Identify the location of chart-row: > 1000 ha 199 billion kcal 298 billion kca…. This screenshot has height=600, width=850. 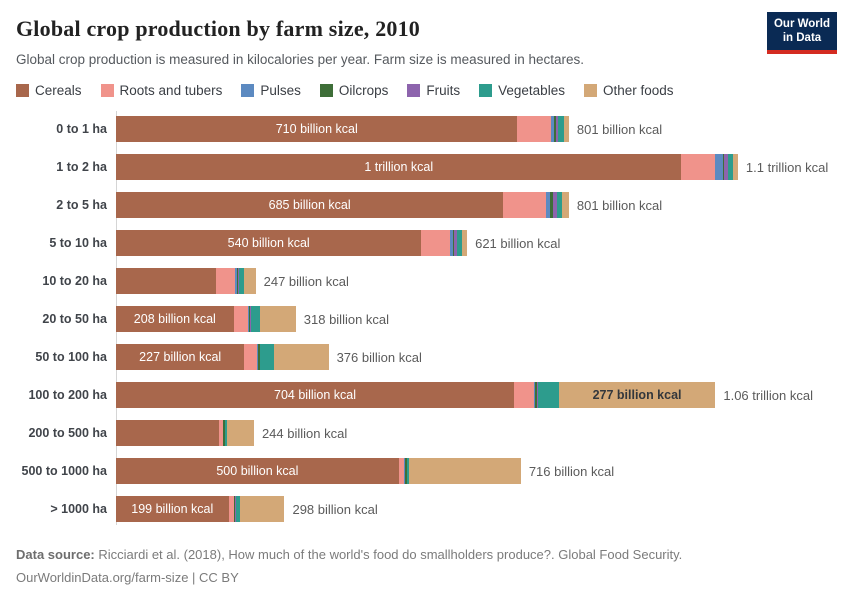
(425, 509).